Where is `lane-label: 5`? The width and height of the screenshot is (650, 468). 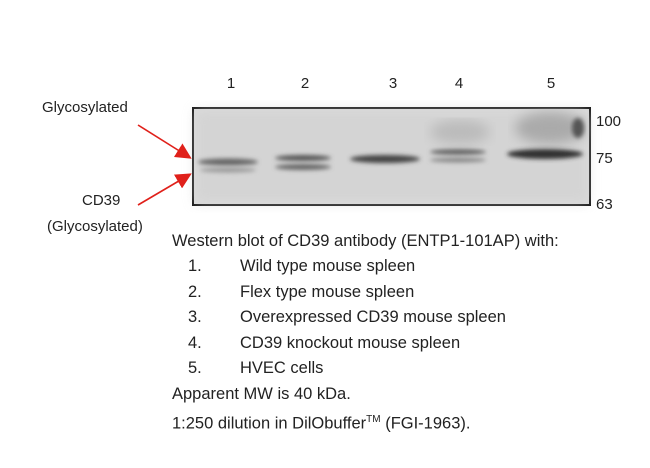
lane-label: 5 is located at coordinates (551, 83).